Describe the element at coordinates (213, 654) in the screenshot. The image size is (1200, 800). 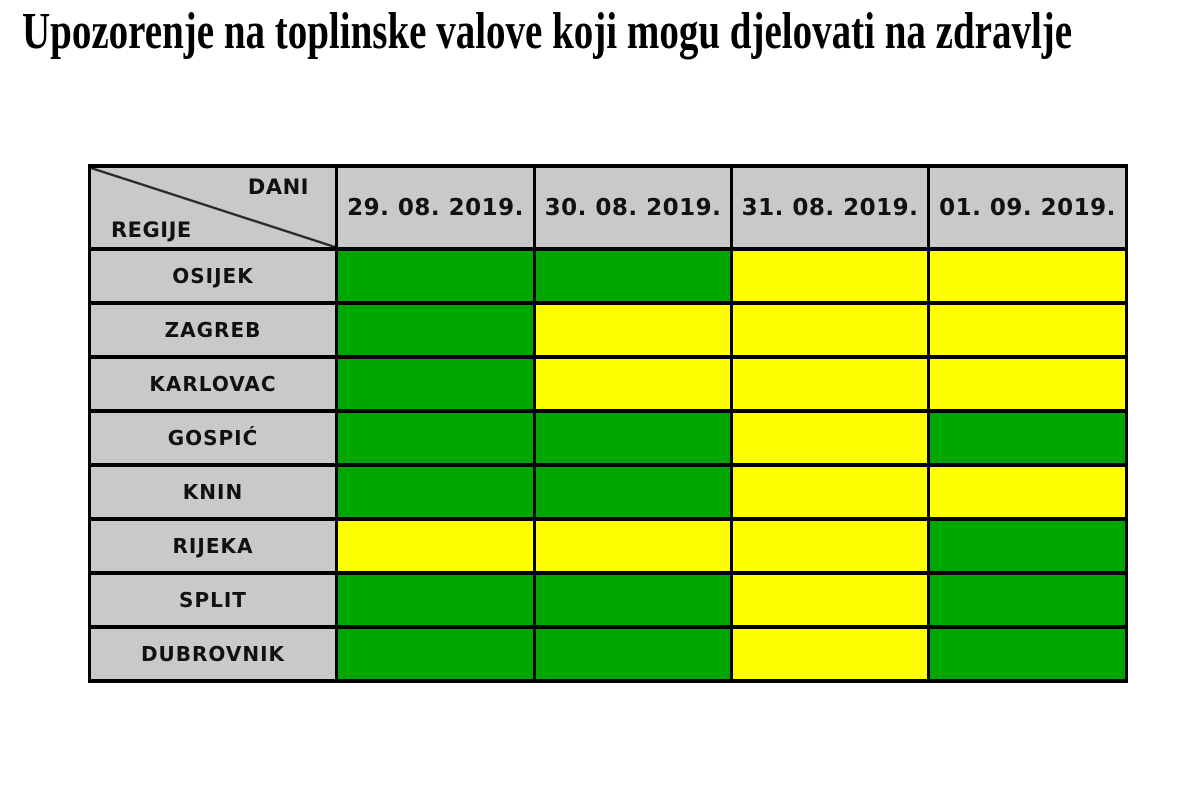
I see `row-header-region: DUBROVNIK` at that location.